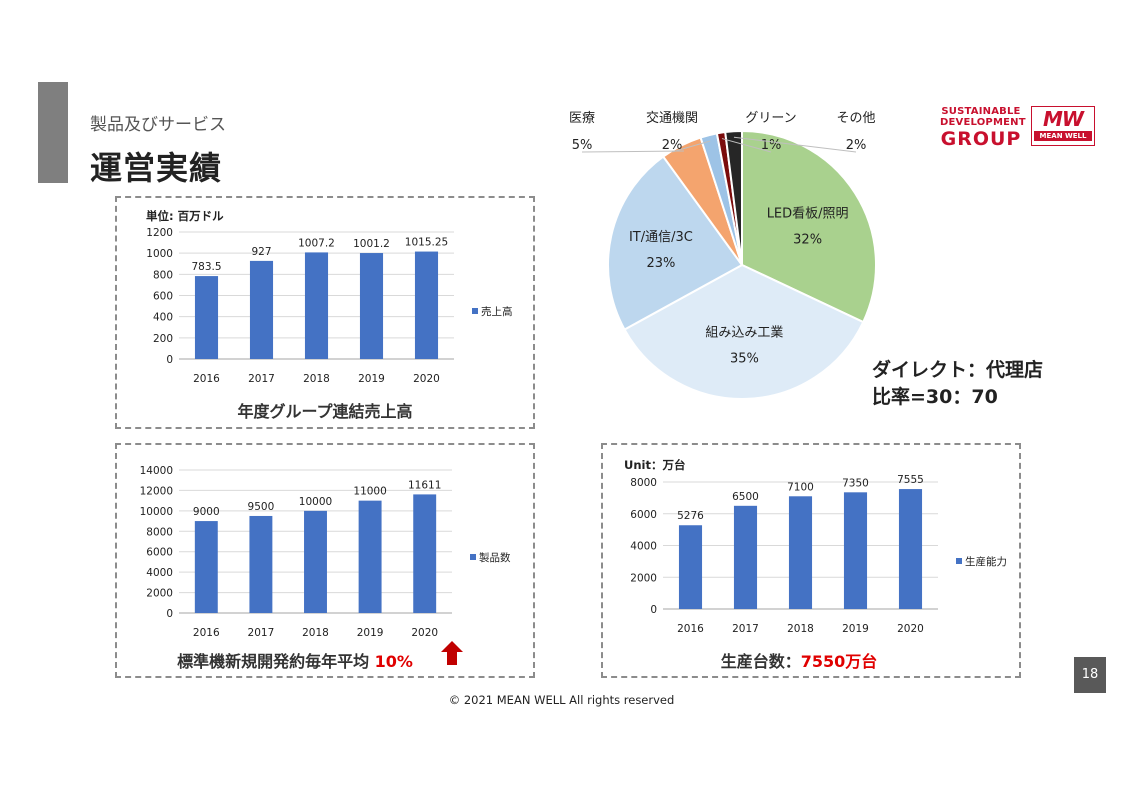  Describe the element at coordinates (760, 661) in the screenshot. I see `production-caption-text: 生産台数：` at that location.